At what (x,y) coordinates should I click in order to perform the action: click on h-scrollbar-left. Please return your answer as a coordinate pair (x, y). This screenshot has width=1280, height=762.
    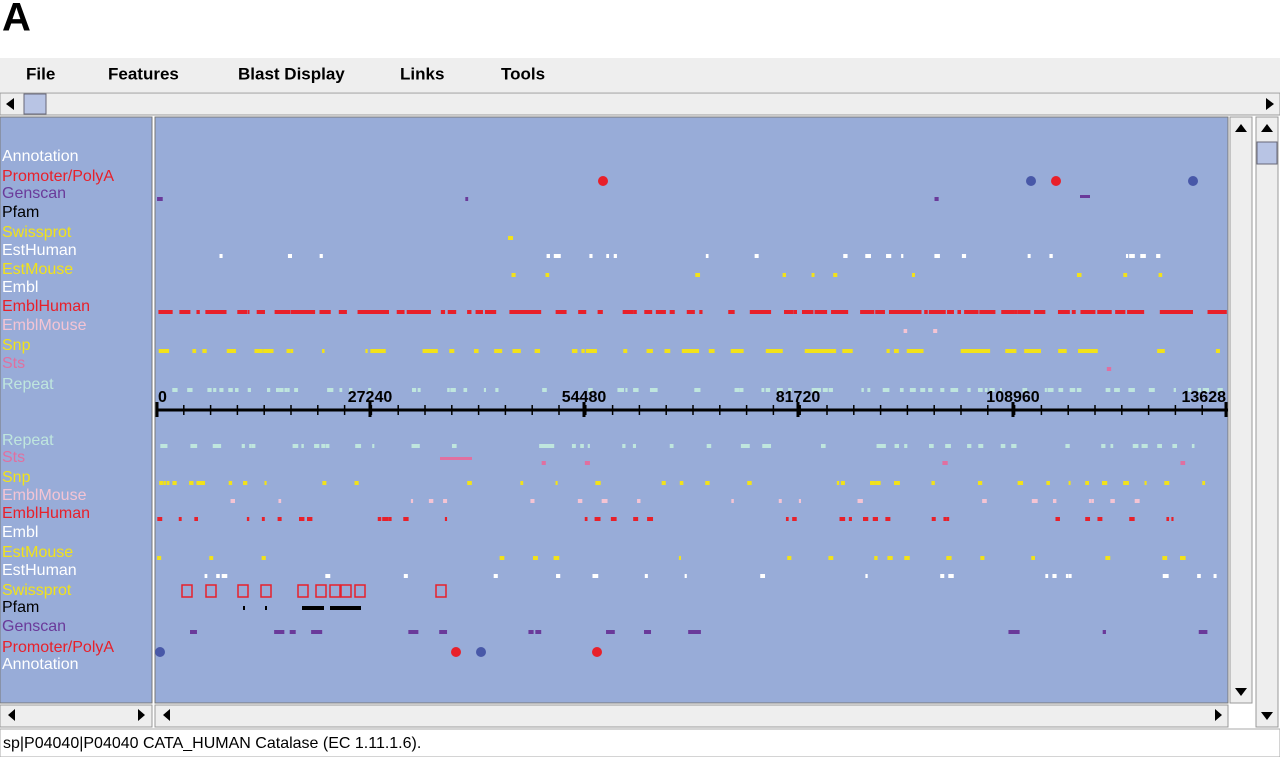
    Looking at the image, I should click on (76, 716).